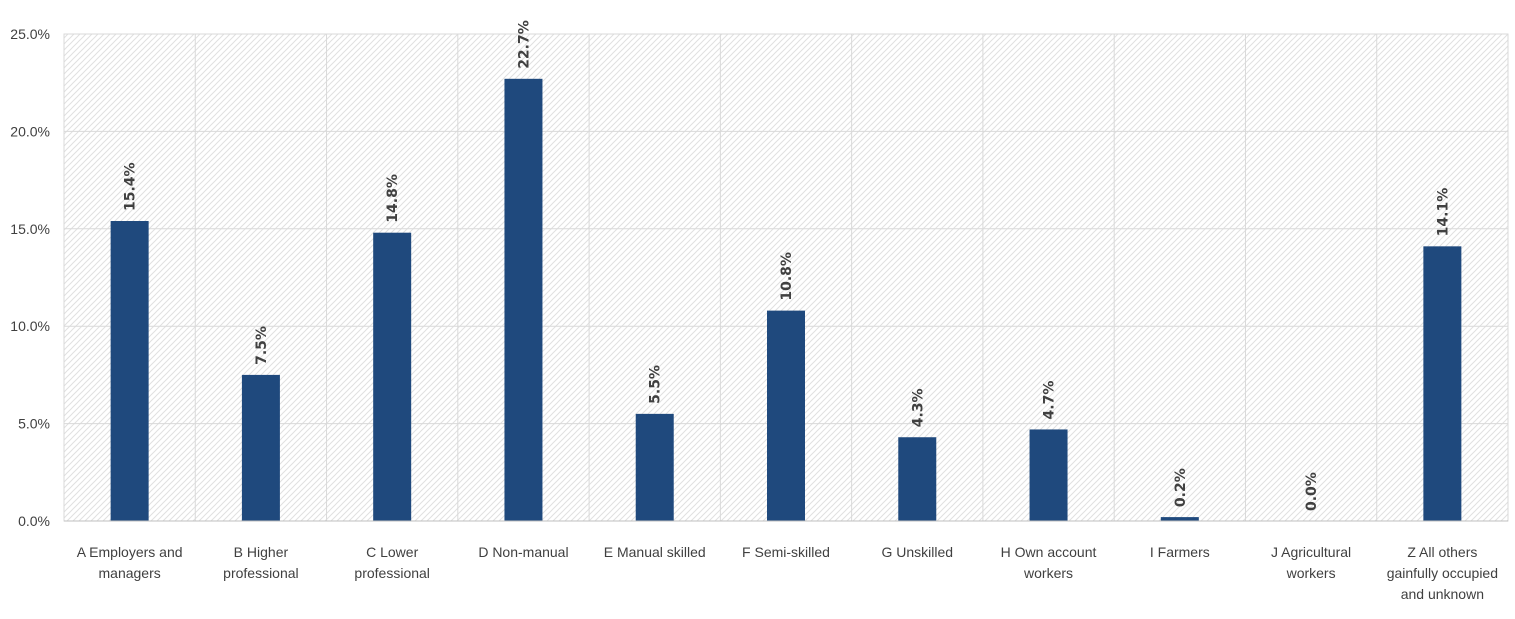  Describe the element at coordinates (917, 552) in the screenshot. I see `category-label: G Unskilled` at that location.